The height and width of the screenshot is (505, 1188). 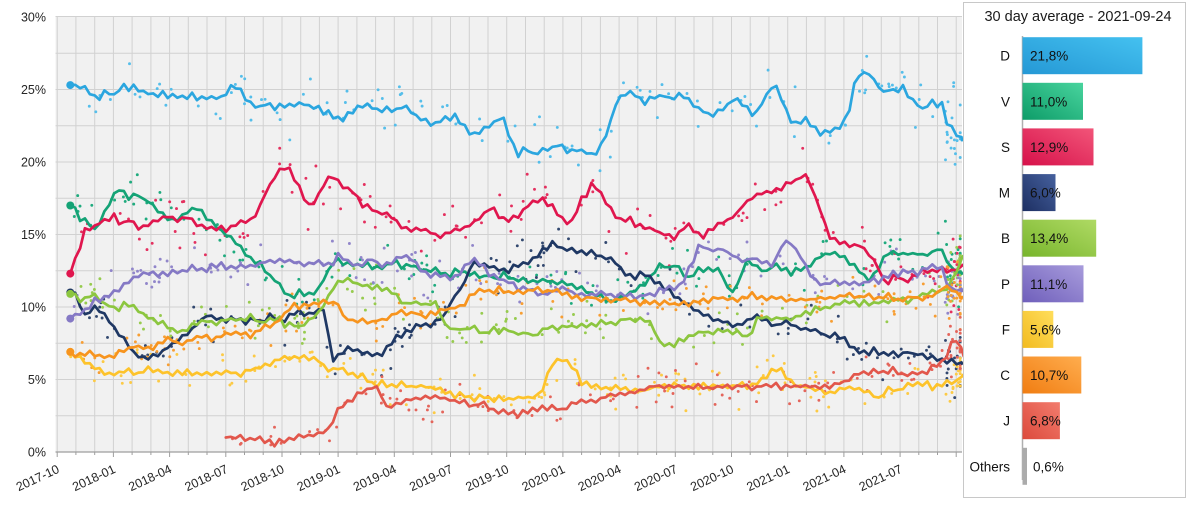 What do you see at coordinates (1049, 147) in the screenshot?
I see `svg-text: 12,9%` at bounding box center [1049, 147].